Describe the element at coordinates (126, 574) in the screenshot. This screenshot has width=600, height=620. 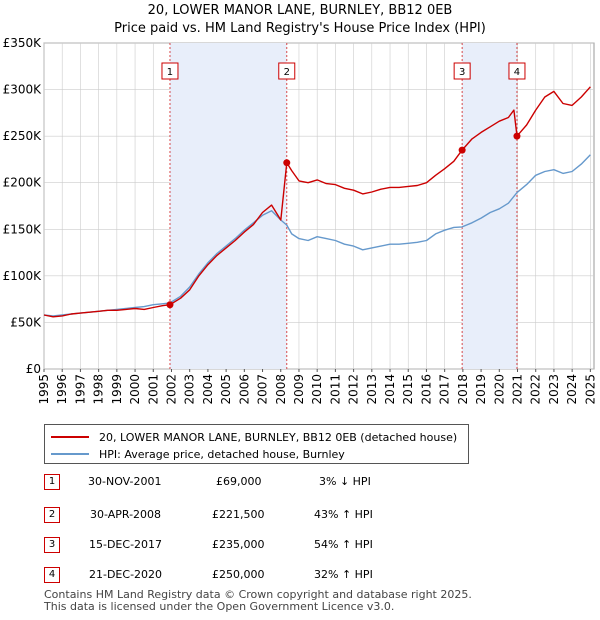
I see `sale-date: 21-DEC-2020` at that location.